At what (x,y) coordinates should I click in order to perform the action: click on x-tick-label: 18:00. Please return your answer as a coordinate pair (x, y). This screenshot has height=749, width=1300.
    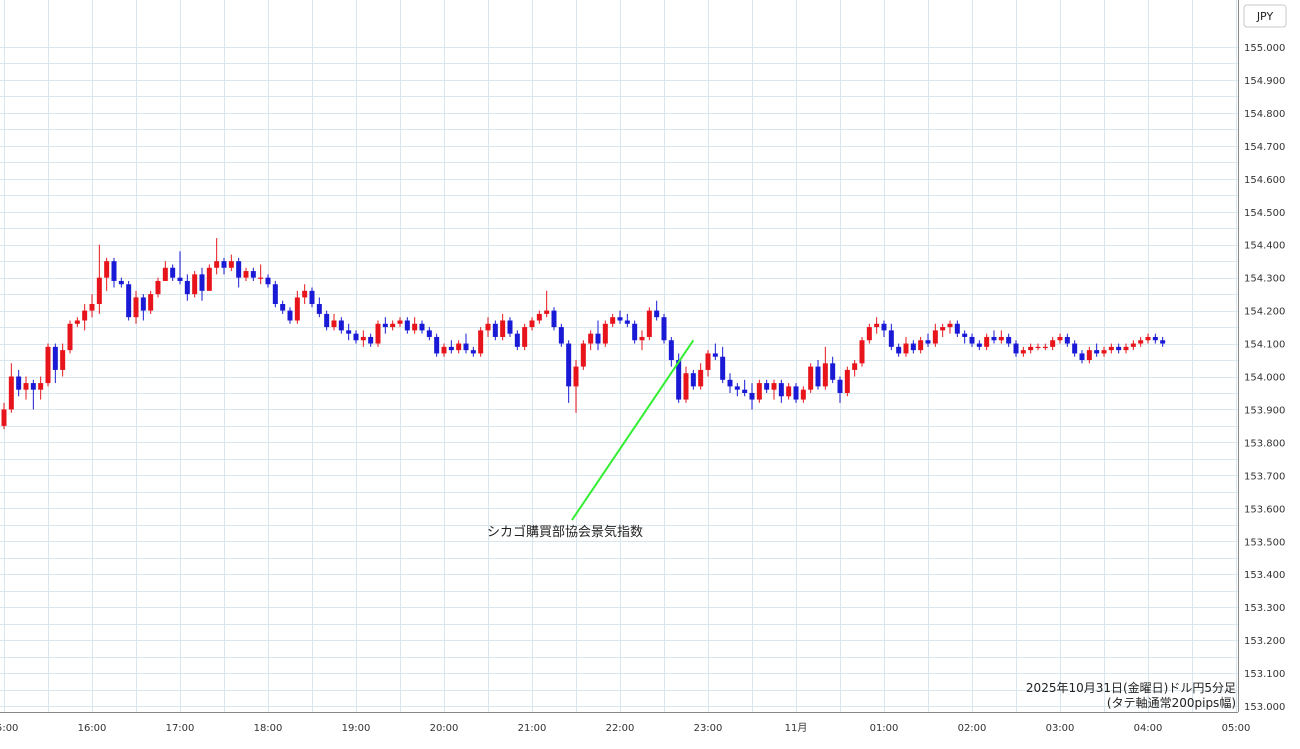
    Looking at the image, I should click on (268, 728).